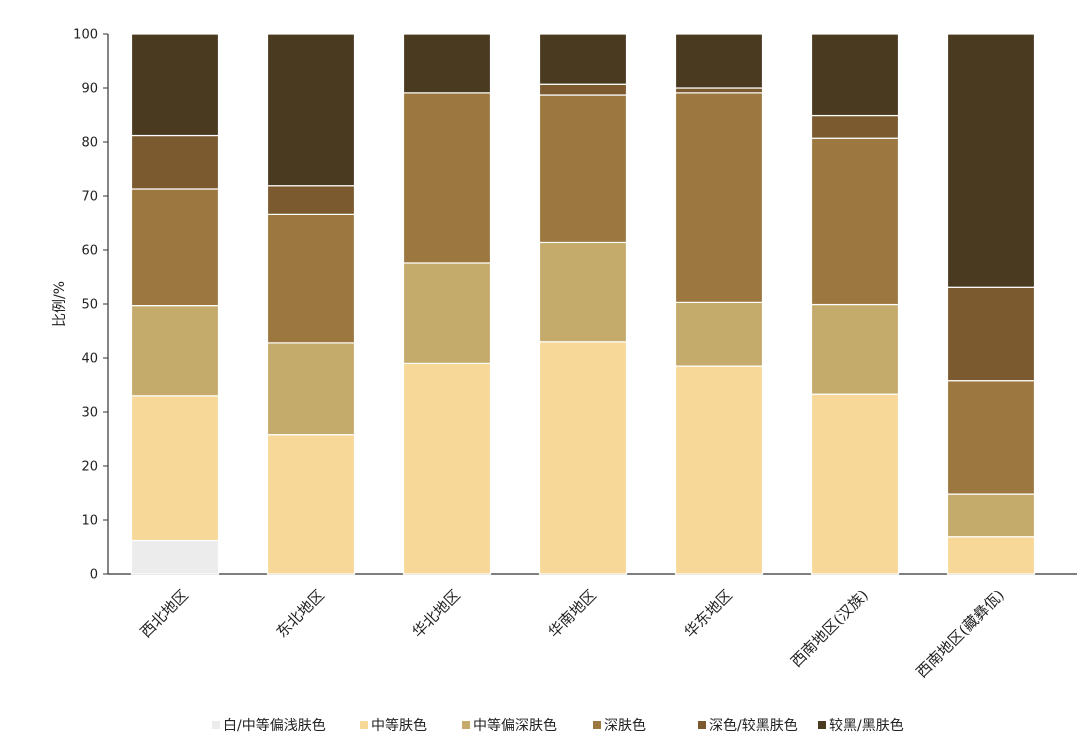 The width and height of the screenshot is (1080, 750). What do you see at coordinates (829, 628) in the screenshot?
I see `x-category-label: 西南地区(汉族)` at bounding box center [829, 628].